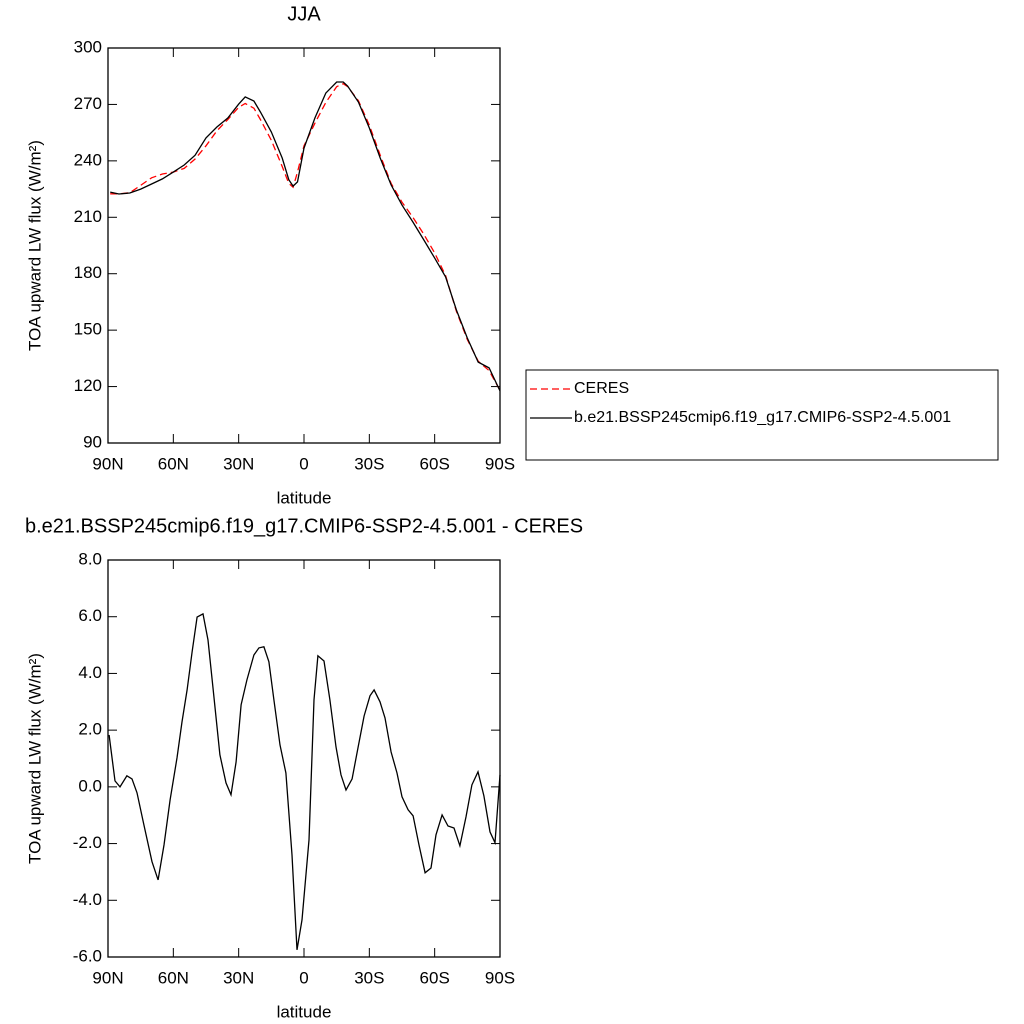 Image resolution: width=1024 pixels, height=1024 pixels. I want to click on y-tick-label: 8.0, so click(90, 558).